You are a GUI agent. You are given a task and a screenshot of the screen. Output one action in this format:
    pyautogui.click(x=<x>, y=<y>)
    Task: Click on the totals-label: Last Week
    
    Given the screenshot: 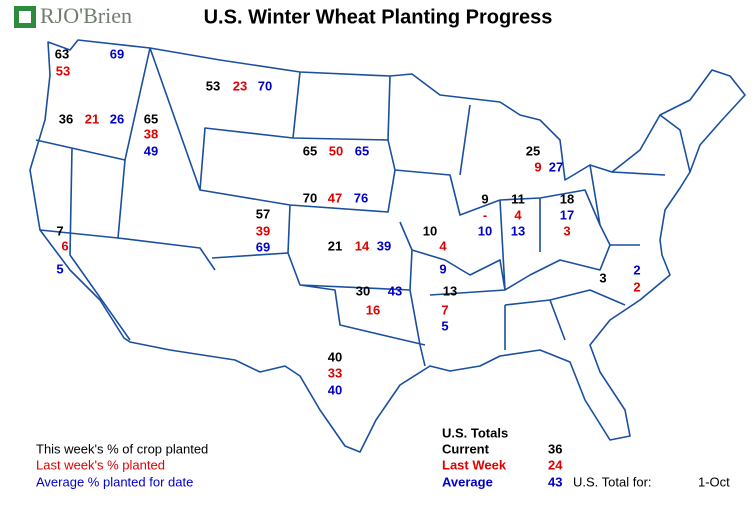 What is the action you would take?
    pyautogui.click(x=474, y=464)
    